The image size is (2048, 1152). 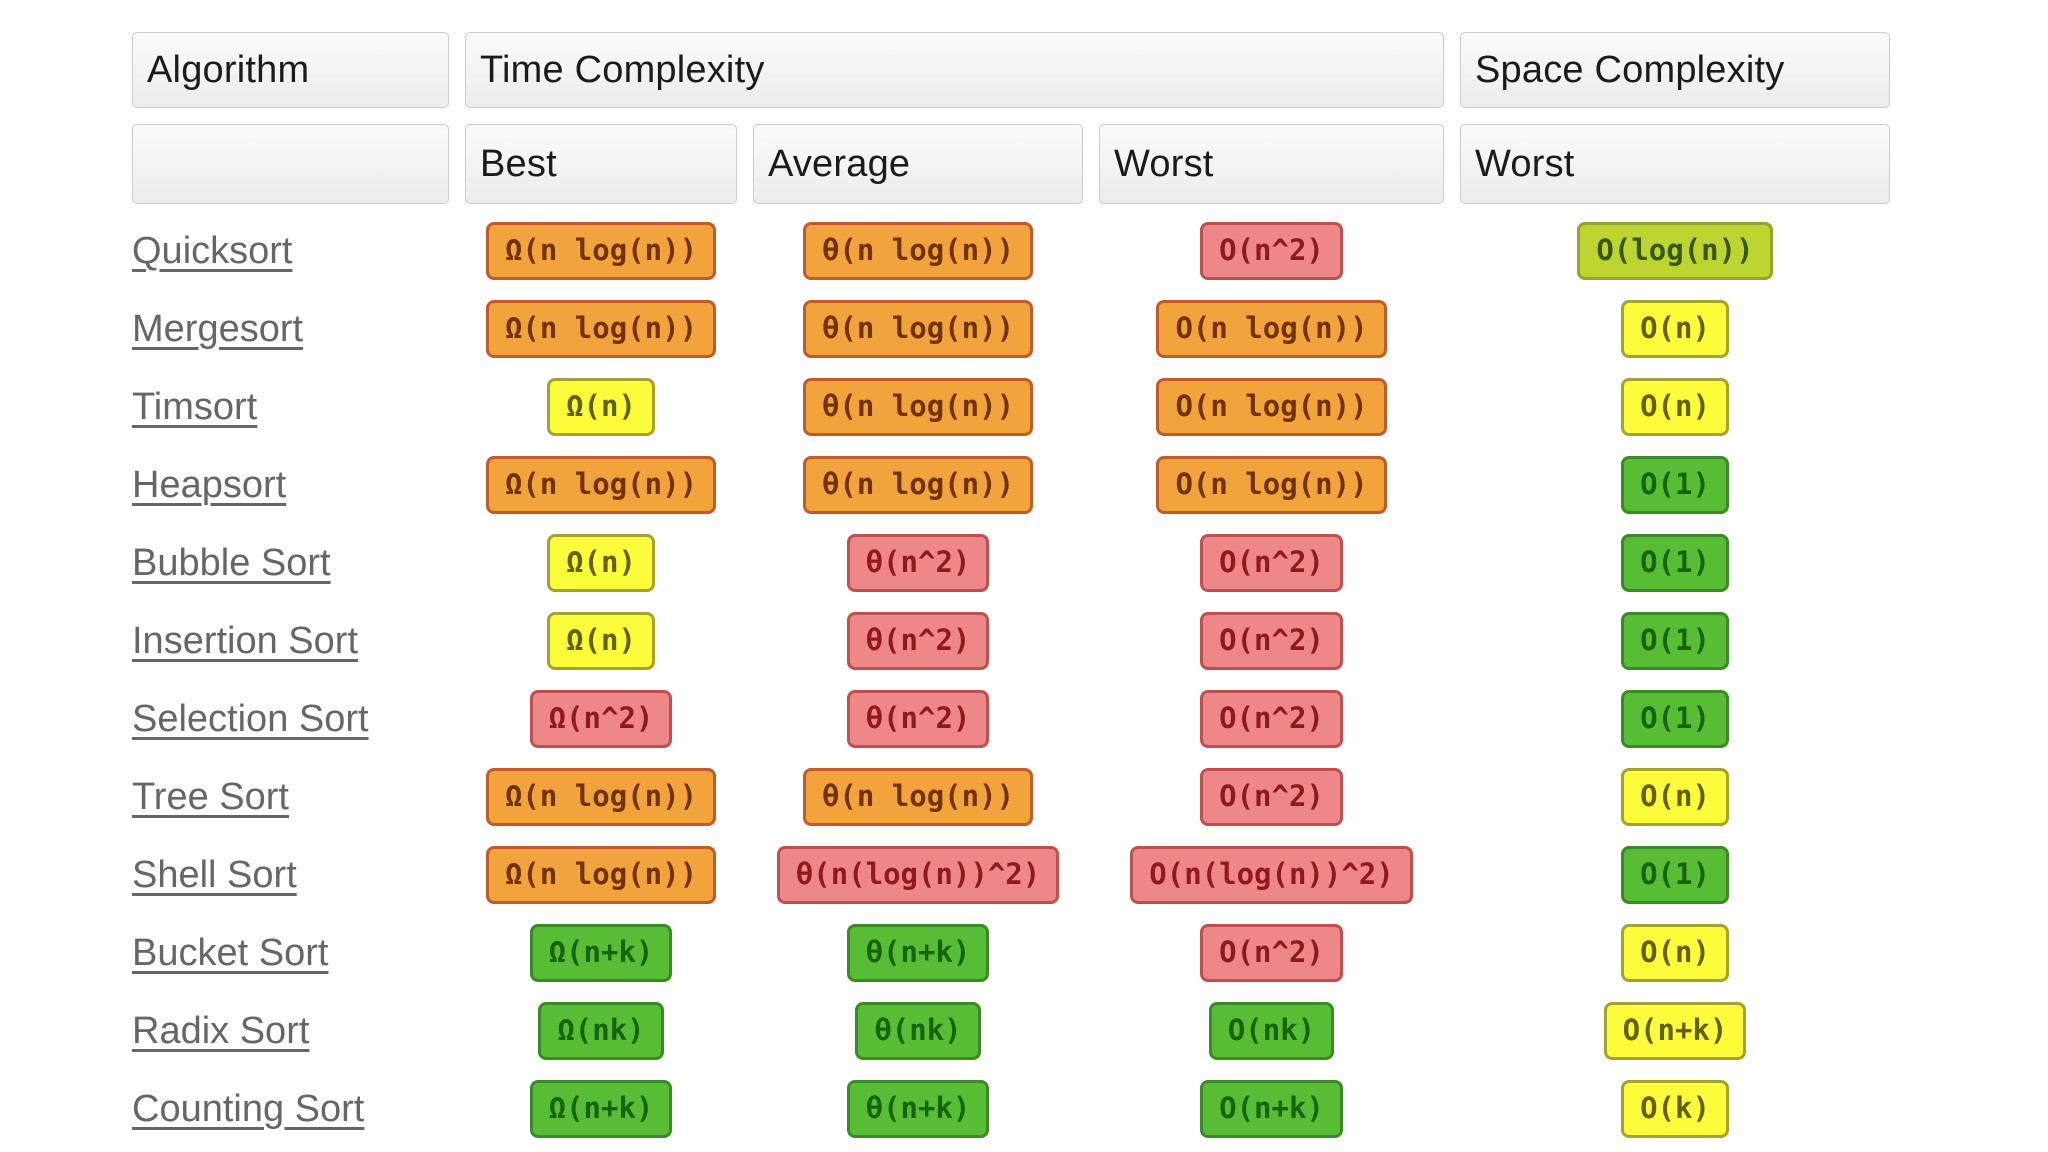 I want to click on algorithm-link: Bubble Sort, so click(x=231, y=562).